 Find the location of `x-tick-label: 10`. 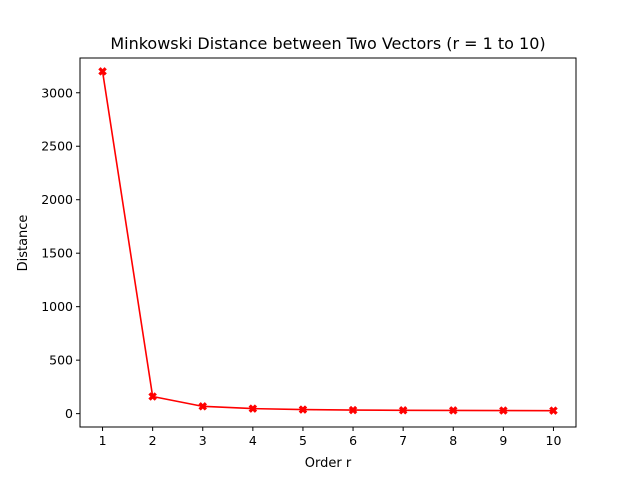

x-tick-label: 10 is located at coordinates (554, 440).